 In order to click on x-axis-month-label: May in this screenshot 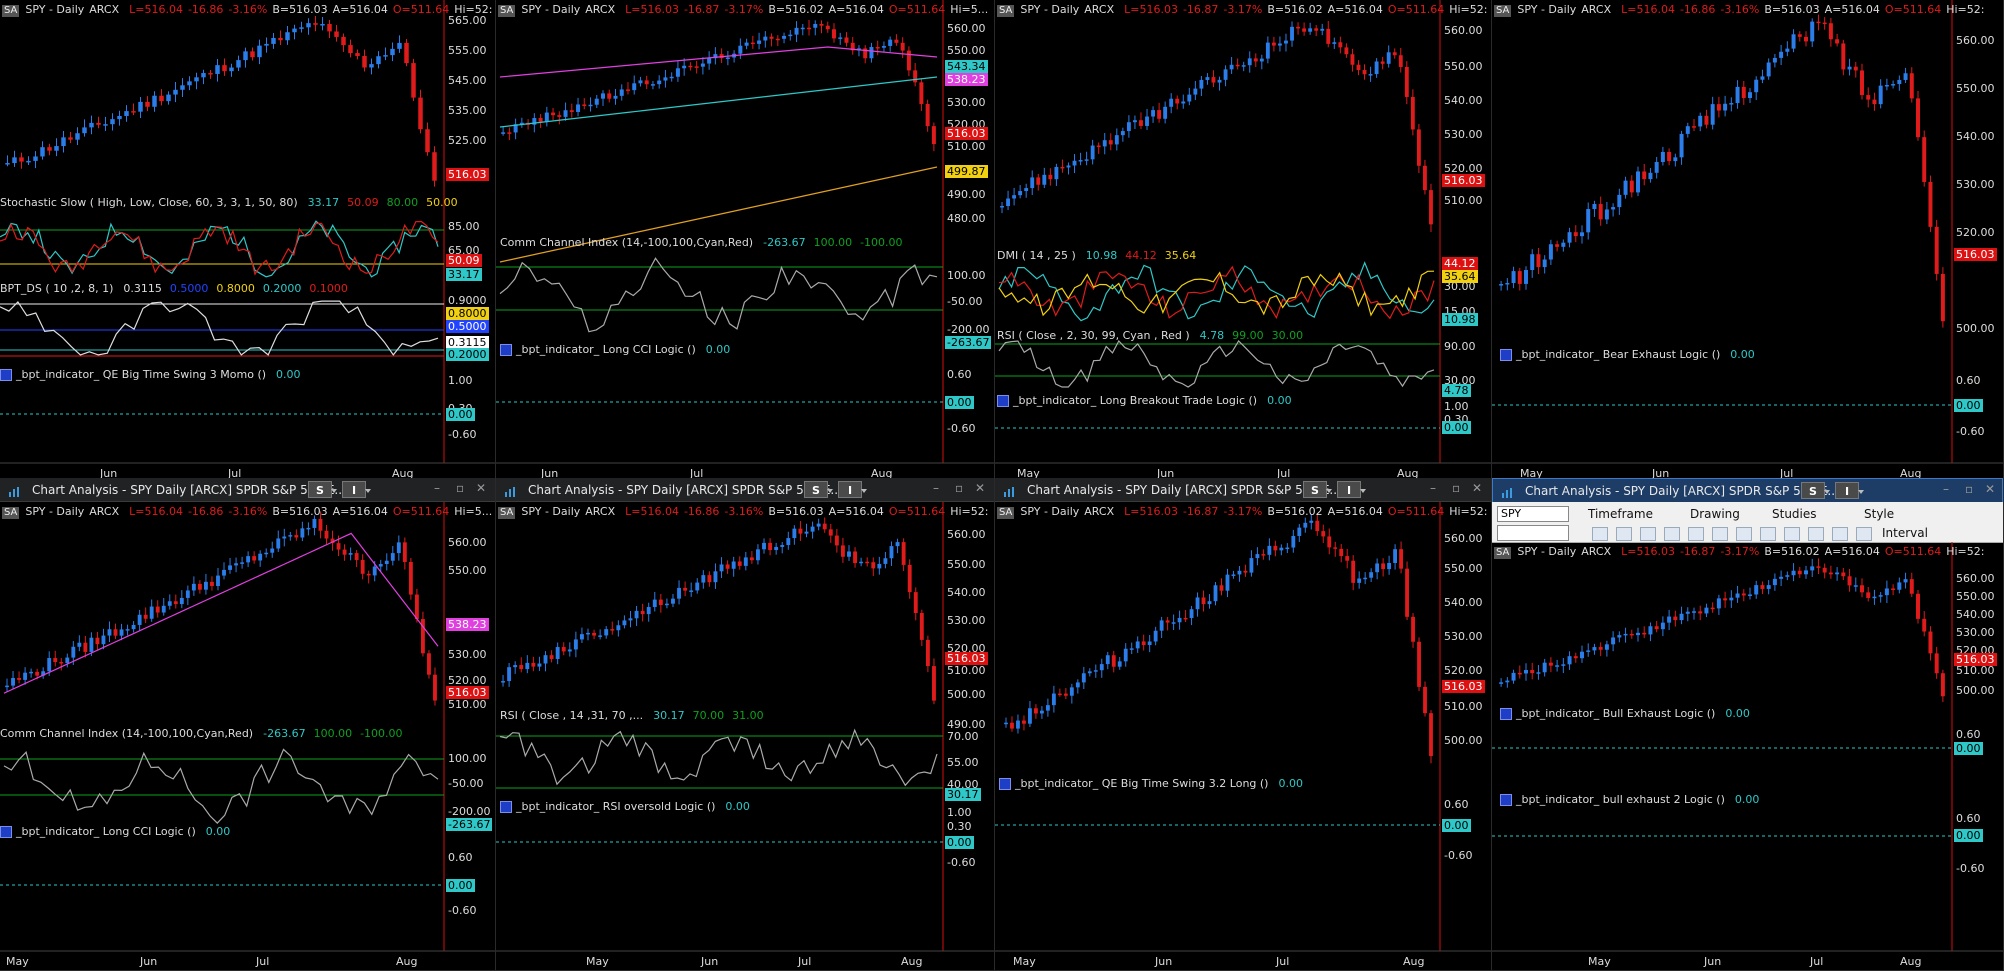, I will do `click(597, 961)`.